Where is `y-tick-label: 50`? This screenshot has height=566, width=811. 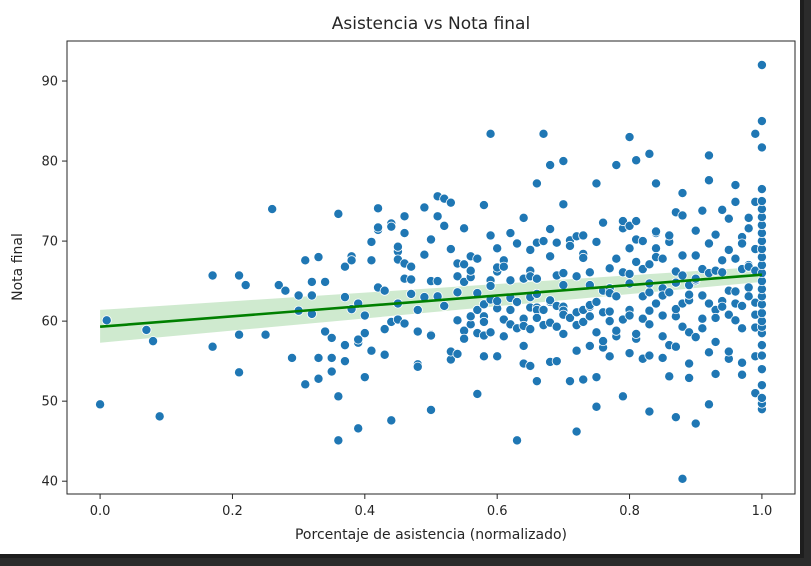 y-tick-label: 50 is located at coordinates (49, 402).